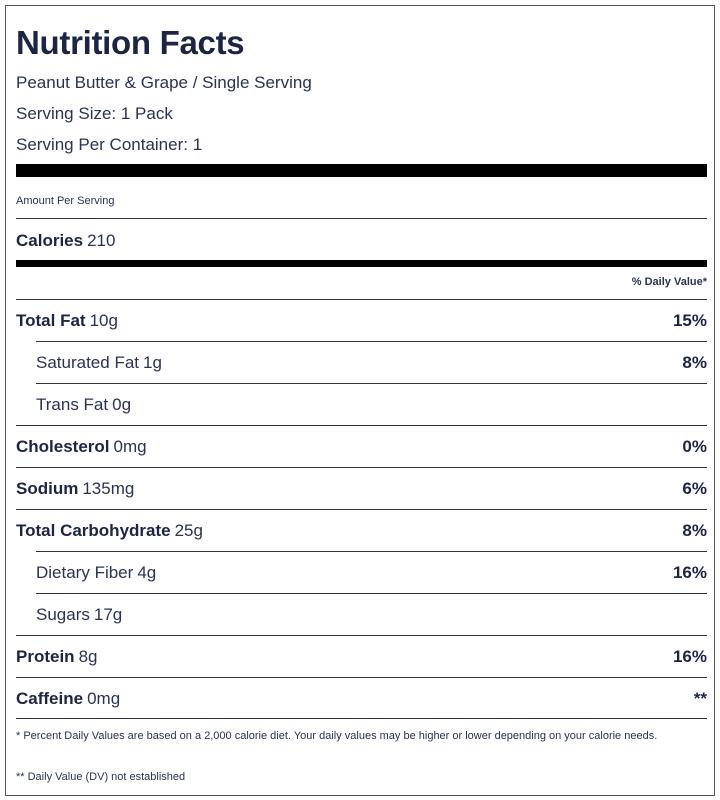  What do you see at coordinates (188, 530) in the screenshot?
I see `nutrient-amount: 25g` at bounding box center [188, 530].